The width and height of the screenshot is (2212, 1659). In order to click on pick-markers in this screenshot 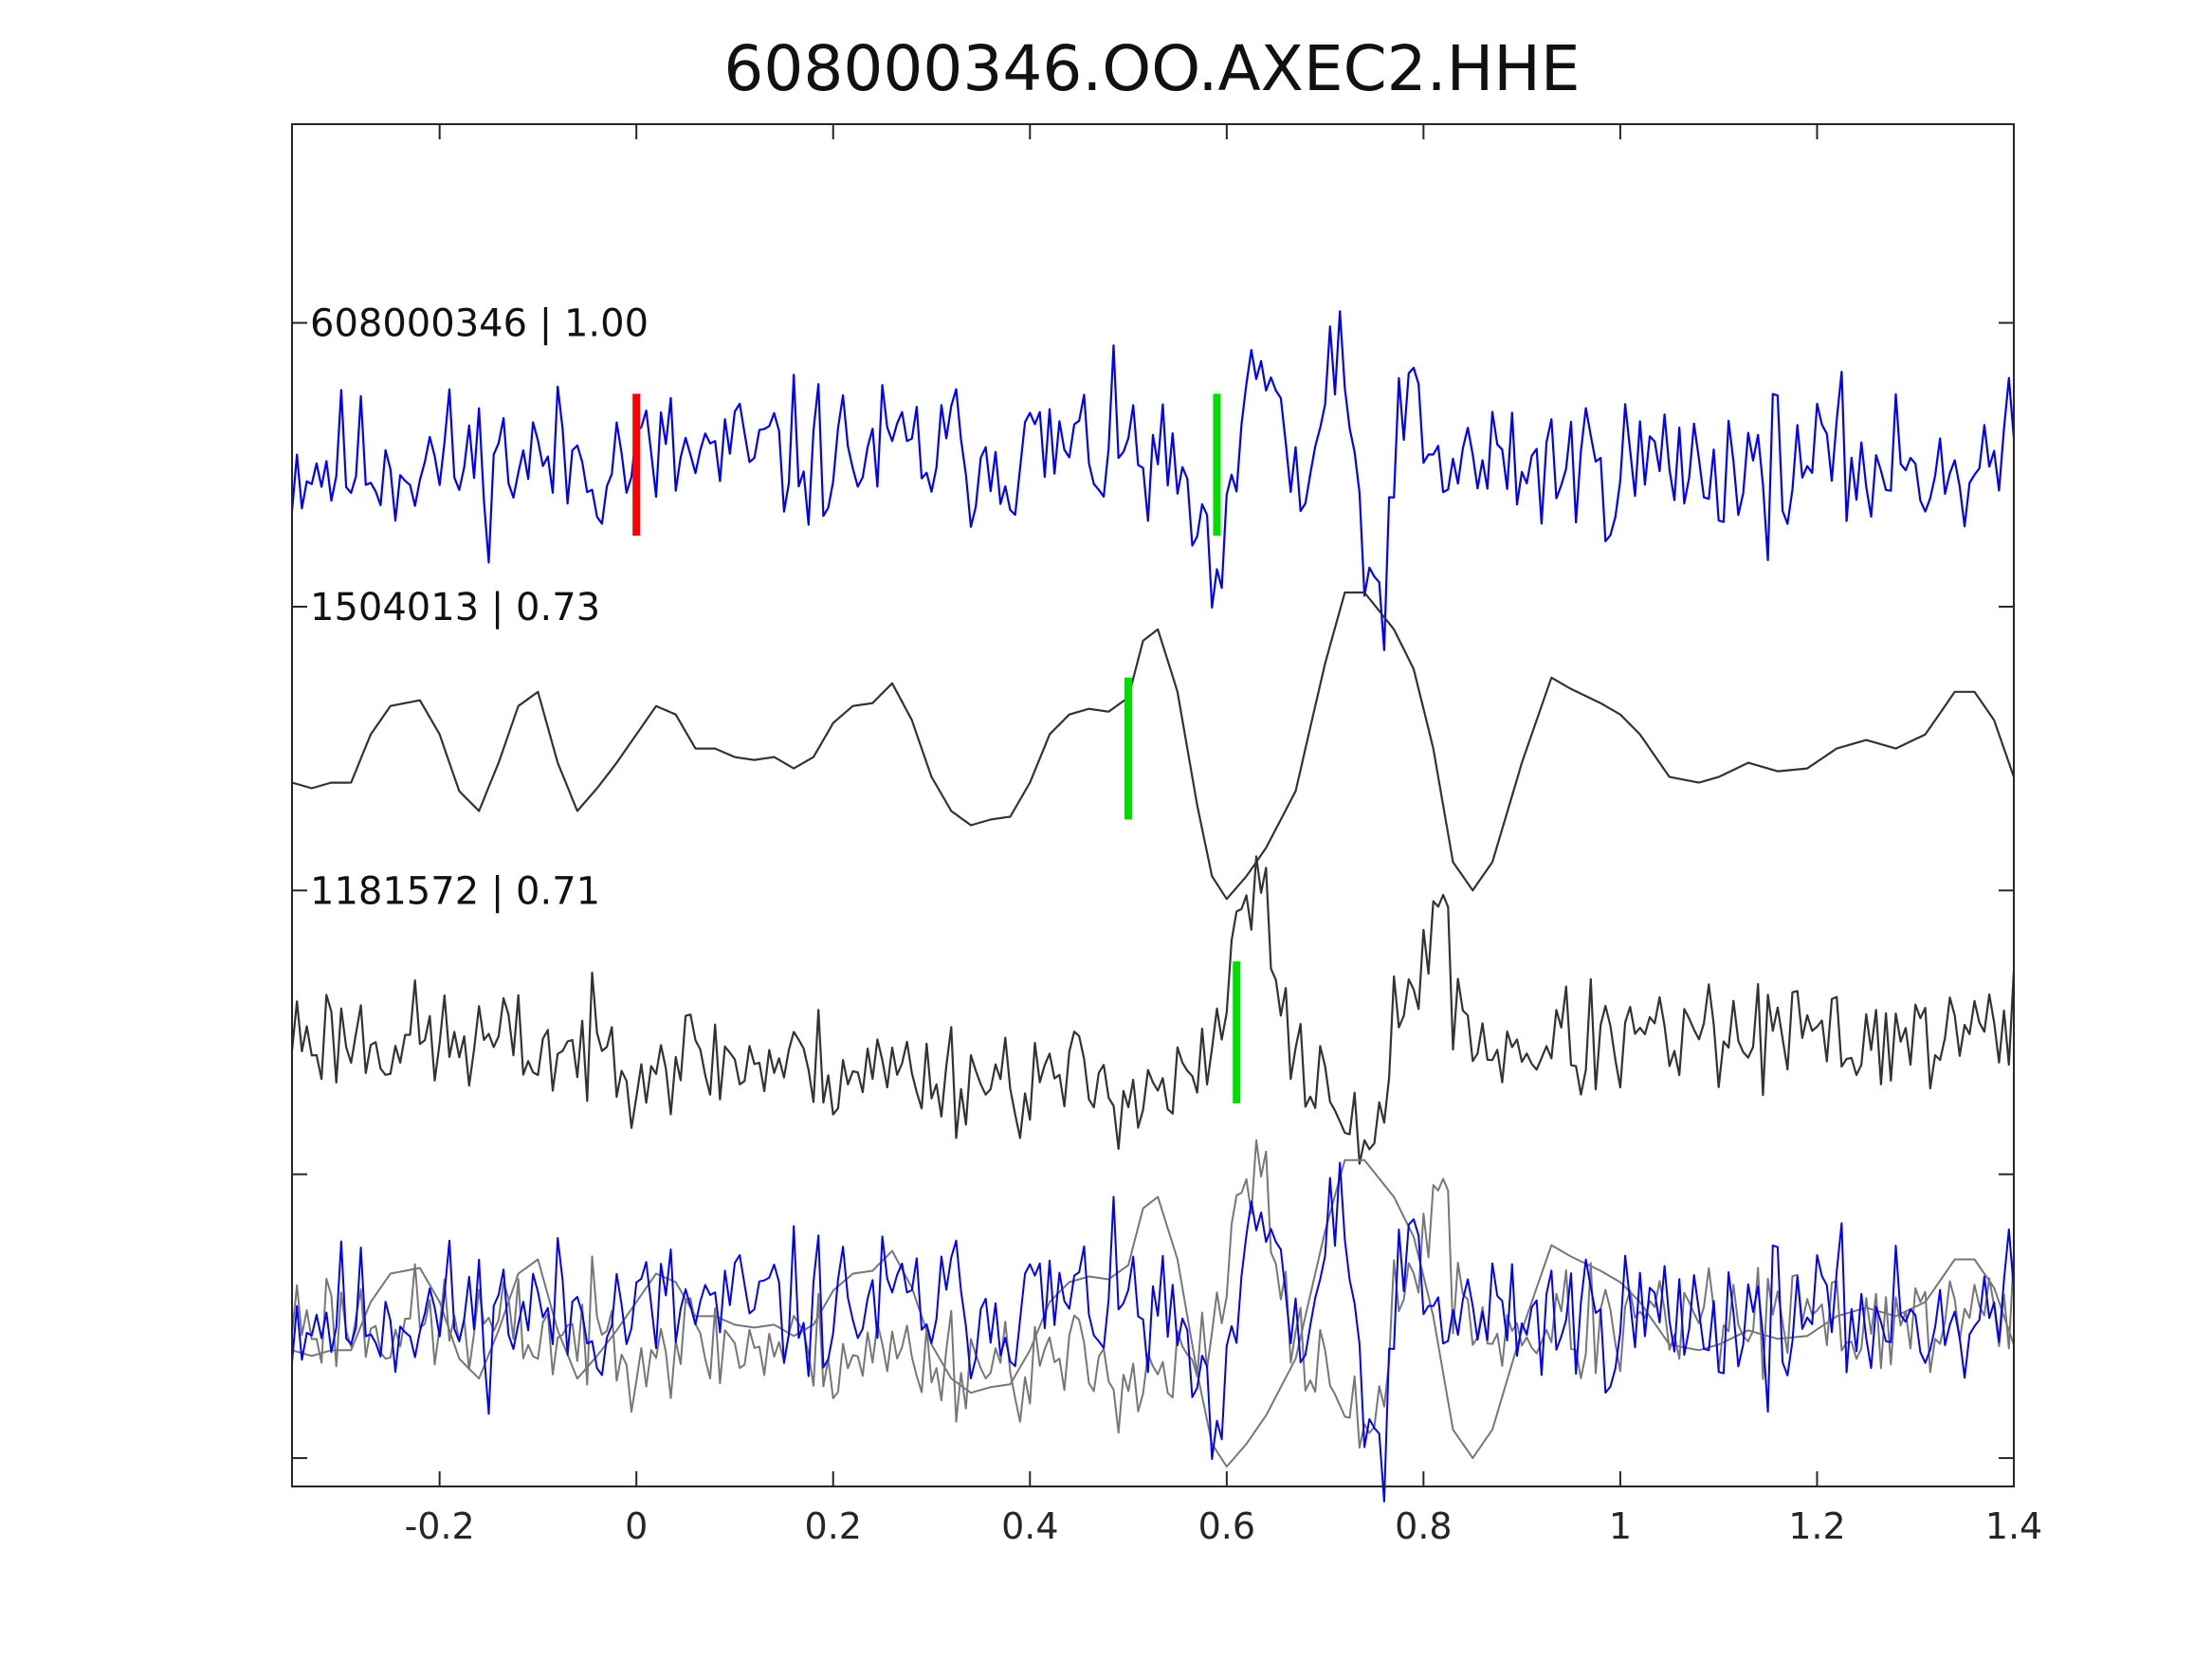, I will do `click(936, 748)`.